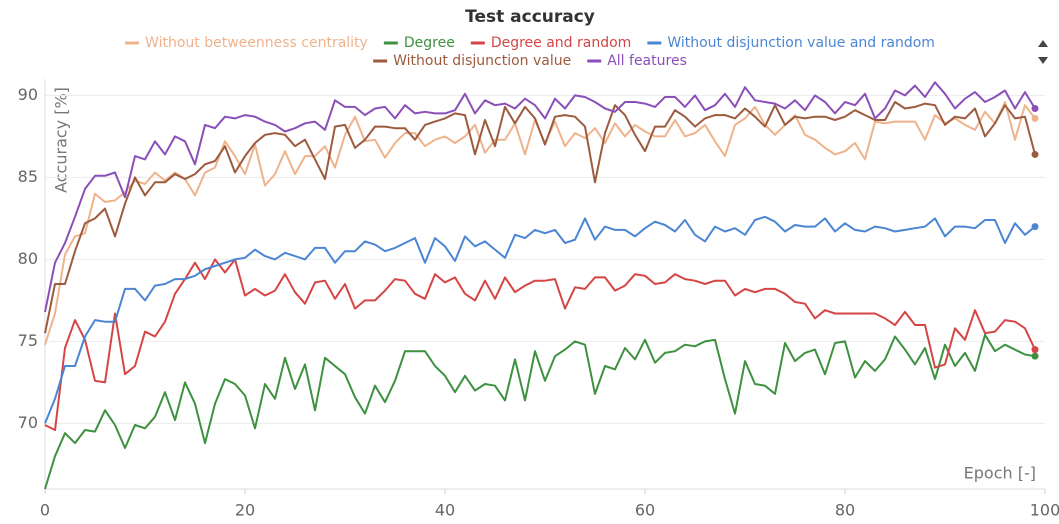  What do you see at coordinates (1000, 473) in the screenshot?
I see `x-axis-title: Epoch [-]` at bounding box center [1000, 473].